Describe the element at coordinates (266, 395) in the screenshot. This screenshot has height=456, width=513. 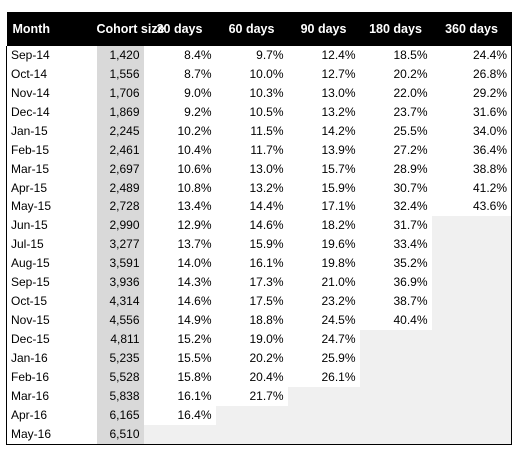
I see `retention-cell-d60: 21.7%` at that location.